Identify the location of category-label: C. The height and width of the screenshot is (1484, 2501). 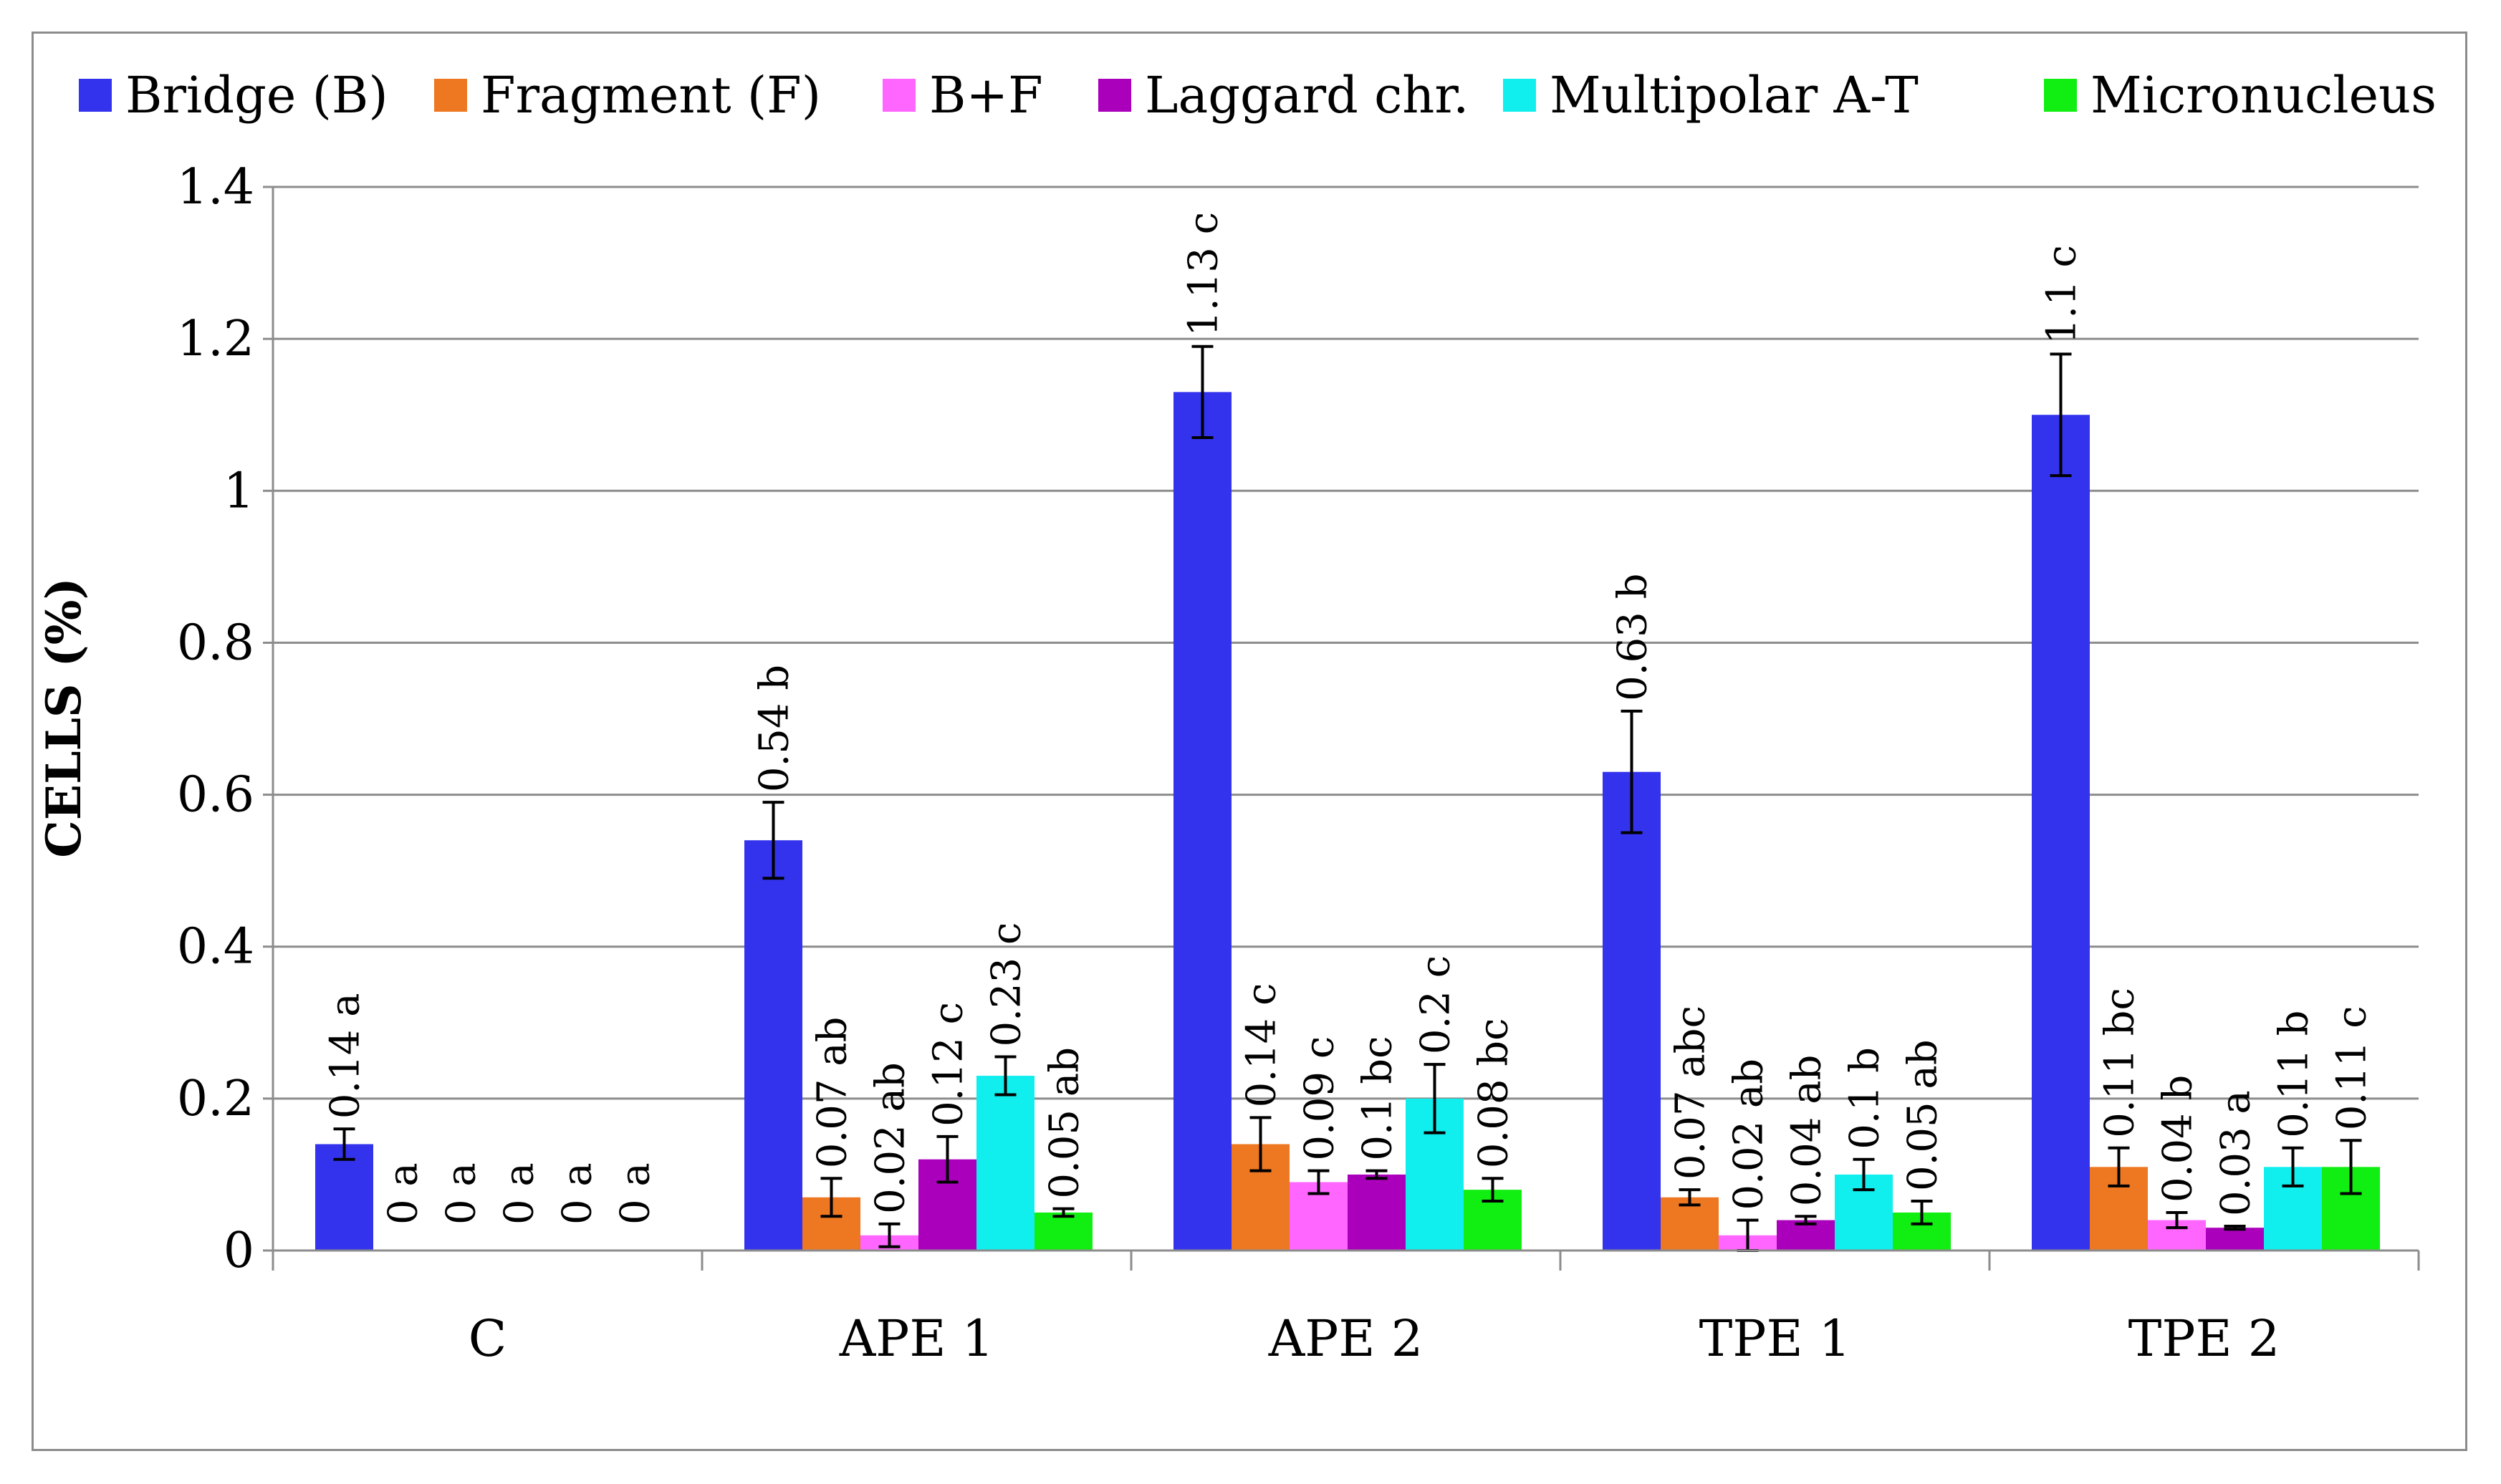
(488, 1338).